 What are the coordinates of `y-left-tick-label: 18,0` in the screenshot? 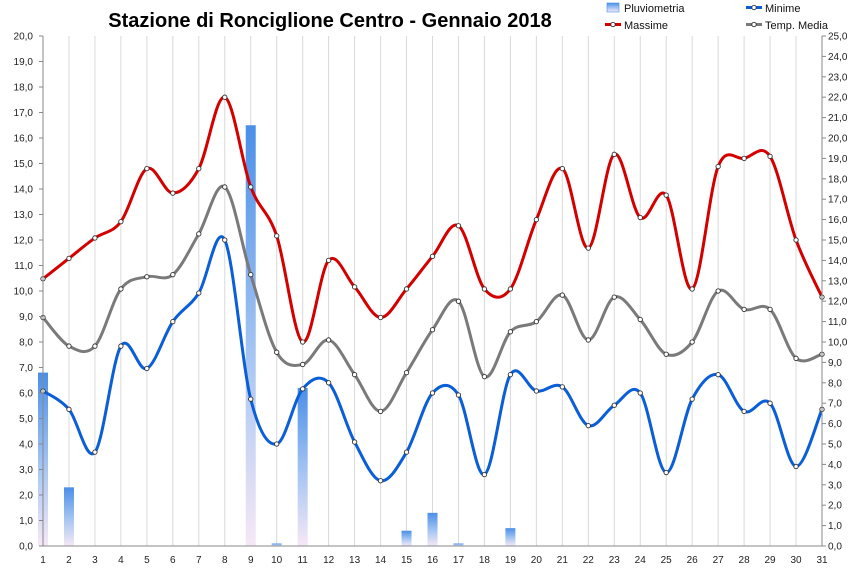 It's located at (24, 88).